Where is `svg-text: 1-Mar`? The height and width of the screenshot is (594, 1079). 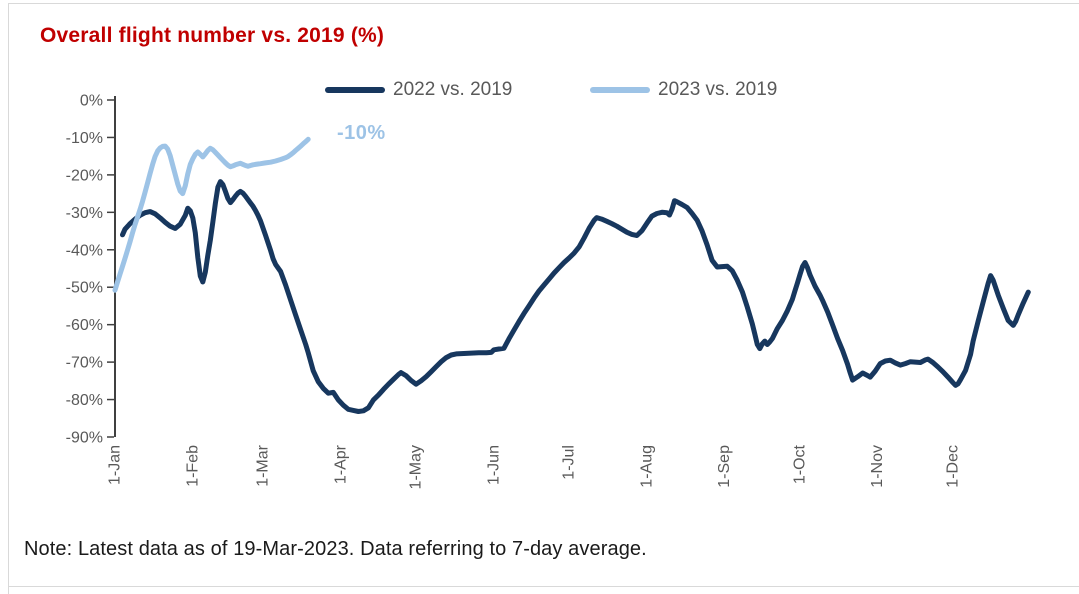 svg-text: 1-Mar is located at coordinates (263, 465).